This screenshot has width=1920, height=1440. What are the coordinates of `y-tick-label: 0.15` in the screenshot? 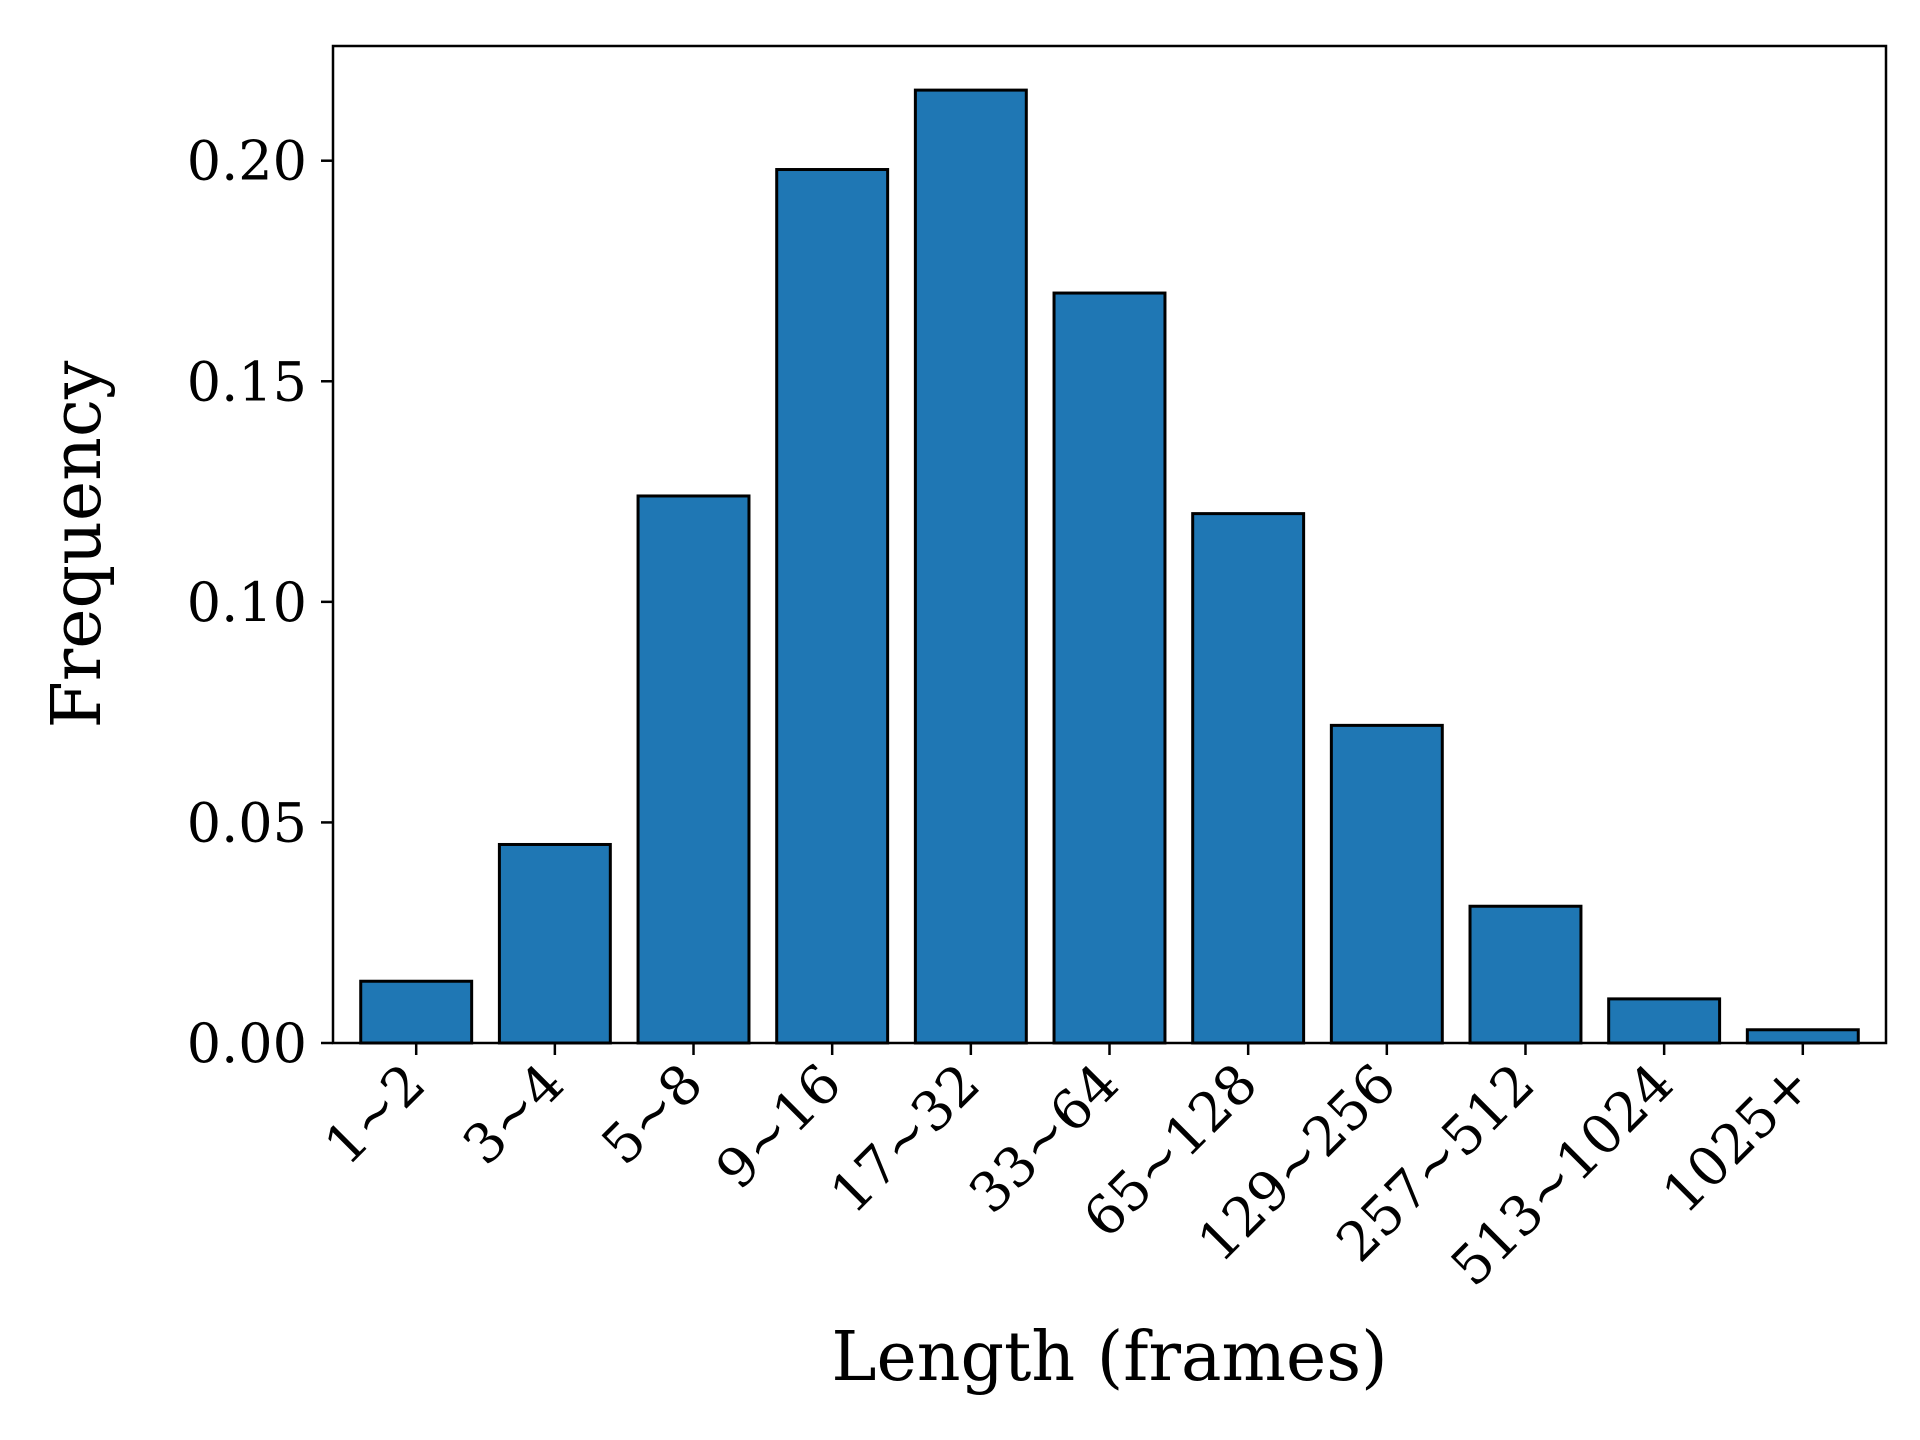 It's located at (247, 381).